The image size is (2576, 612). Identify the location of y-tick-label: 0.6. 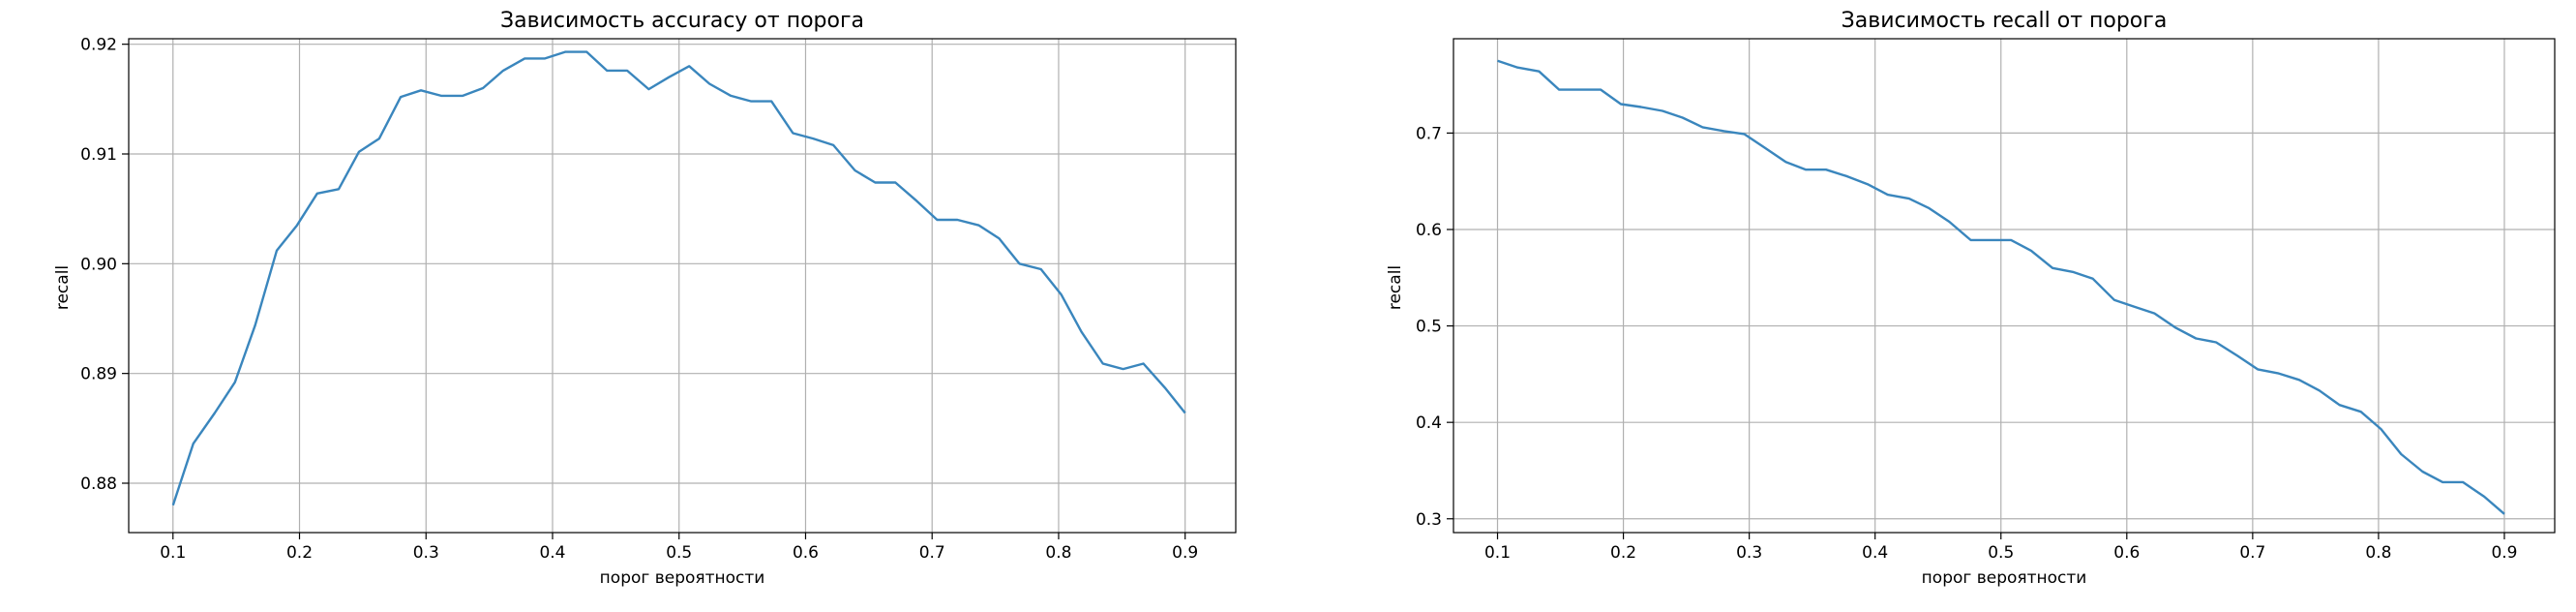
(1429, 231).